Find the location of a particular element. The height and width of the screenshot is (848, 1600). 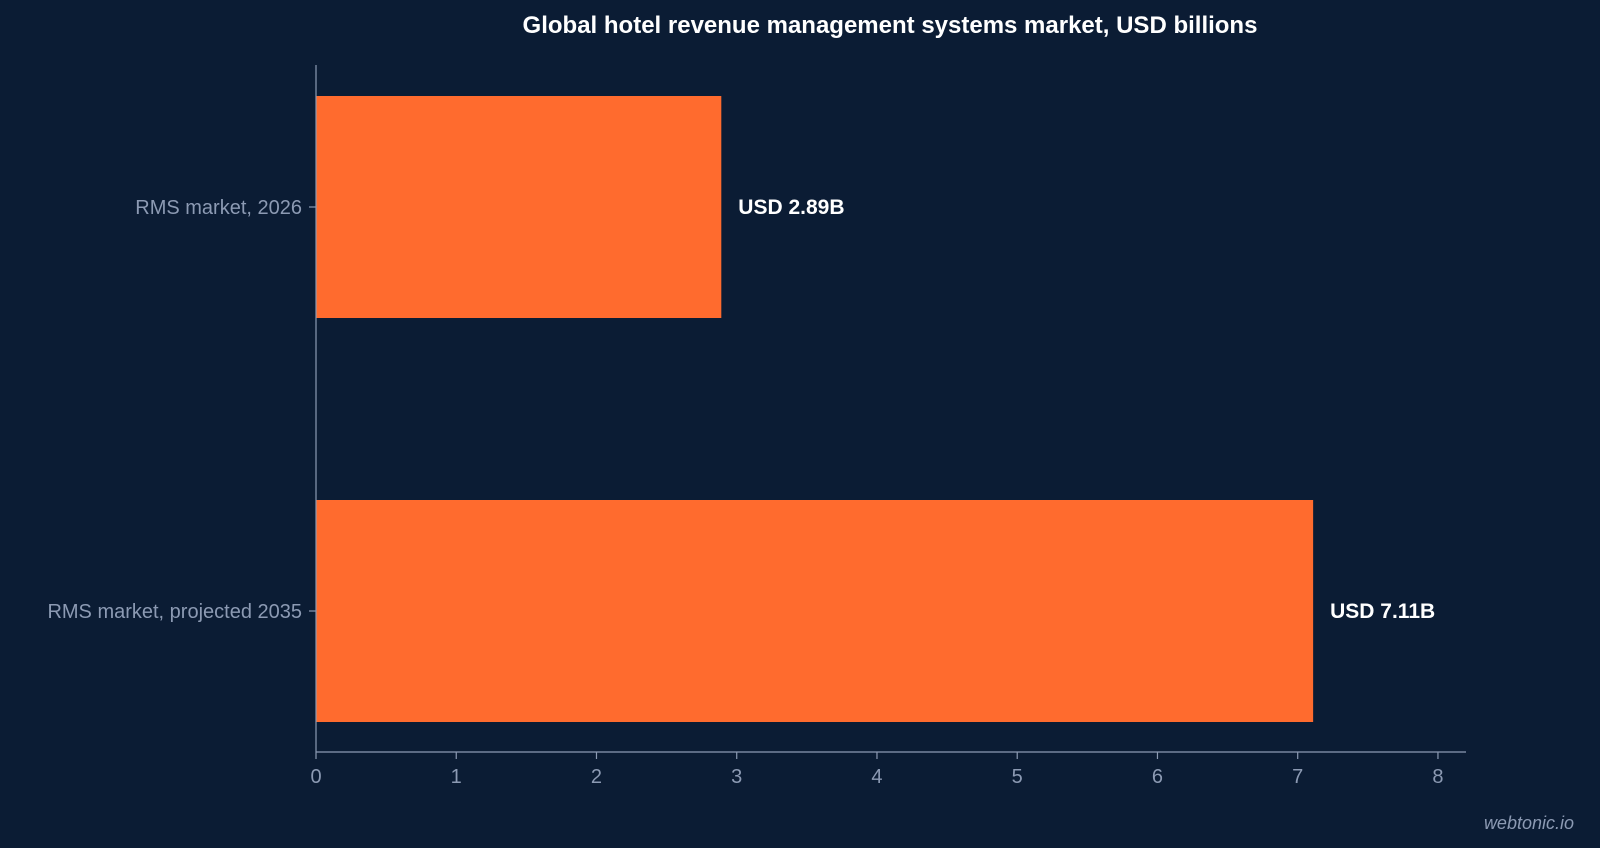

category-label: RMS market, projected 2035 is located at coordinates (174, 612).